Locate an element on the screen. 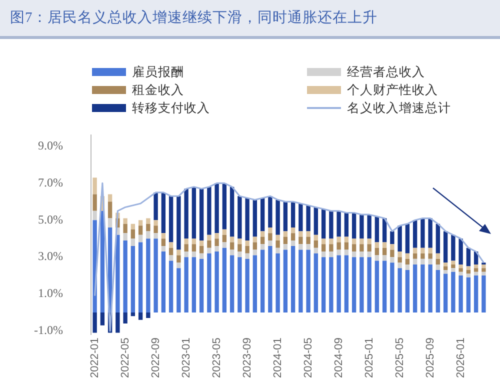 The height and width of the screenshot is (385, 500). y-tick-label: -1.0% is located at coordinates (48, 330).